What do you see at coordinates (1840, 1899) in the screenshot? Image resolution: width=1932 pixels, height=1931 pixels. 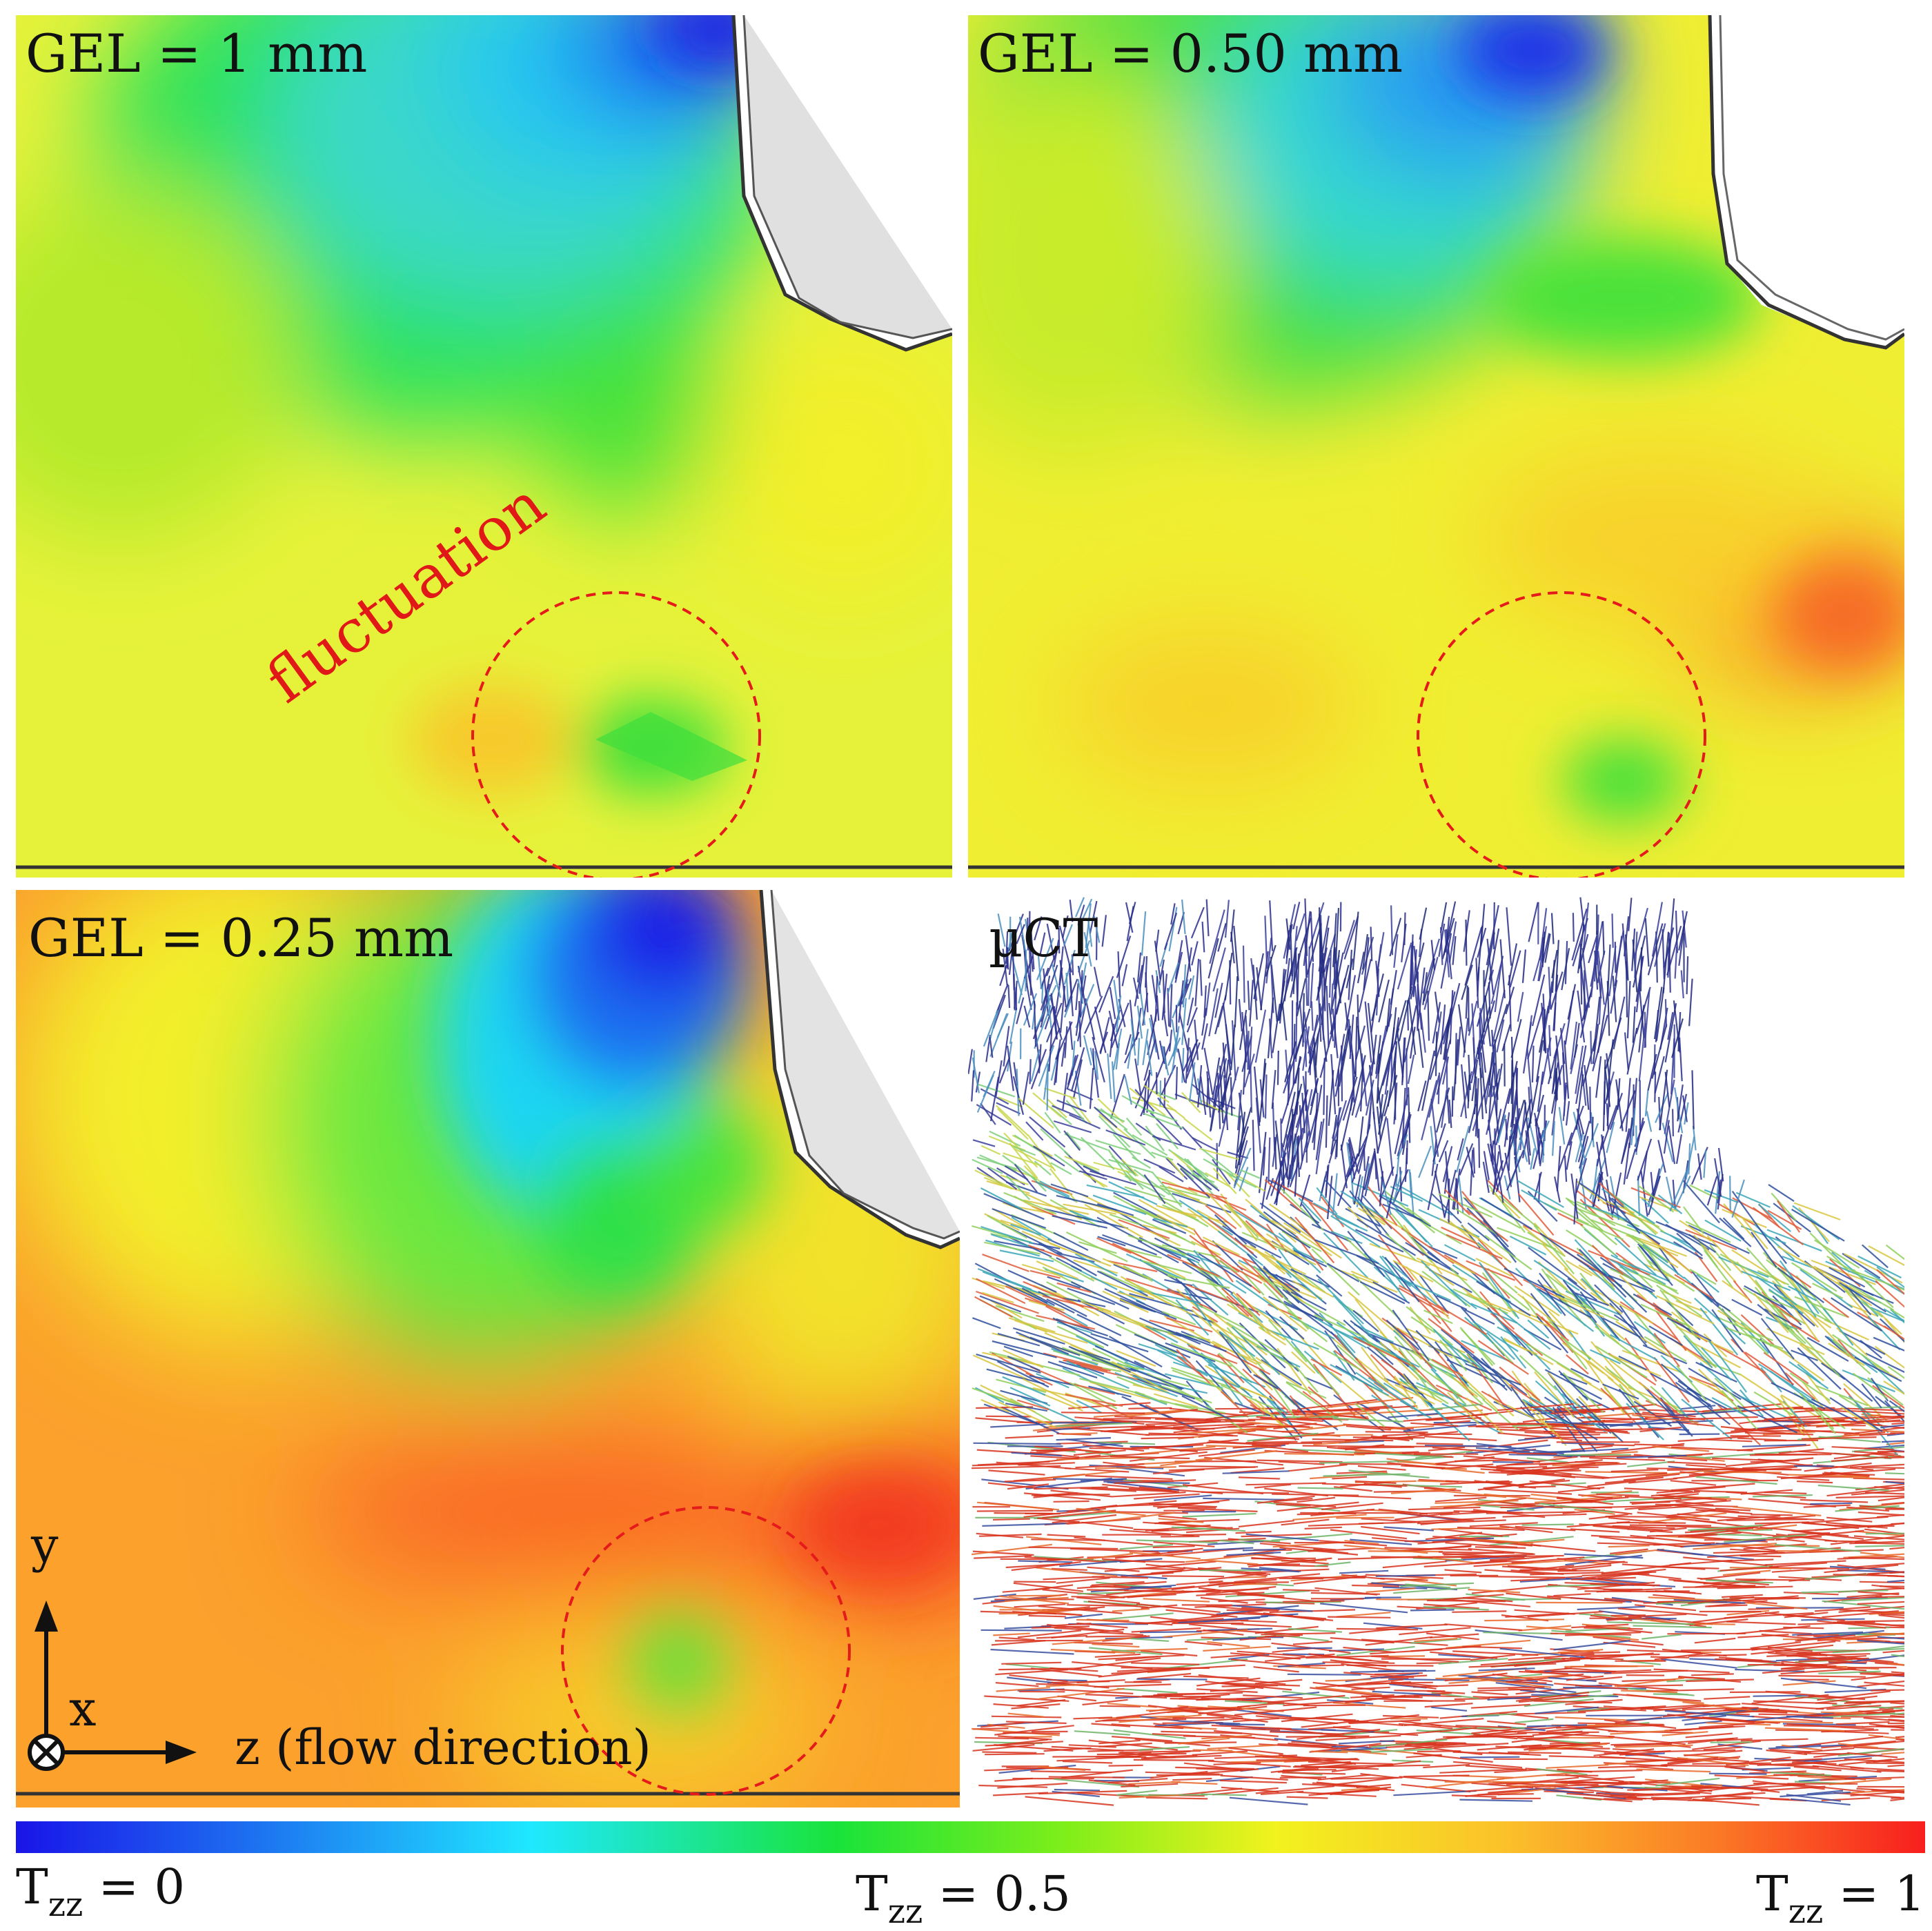 I see `colorbar-max-label: Tzz = 1` at bounding box center [1840, 1899].